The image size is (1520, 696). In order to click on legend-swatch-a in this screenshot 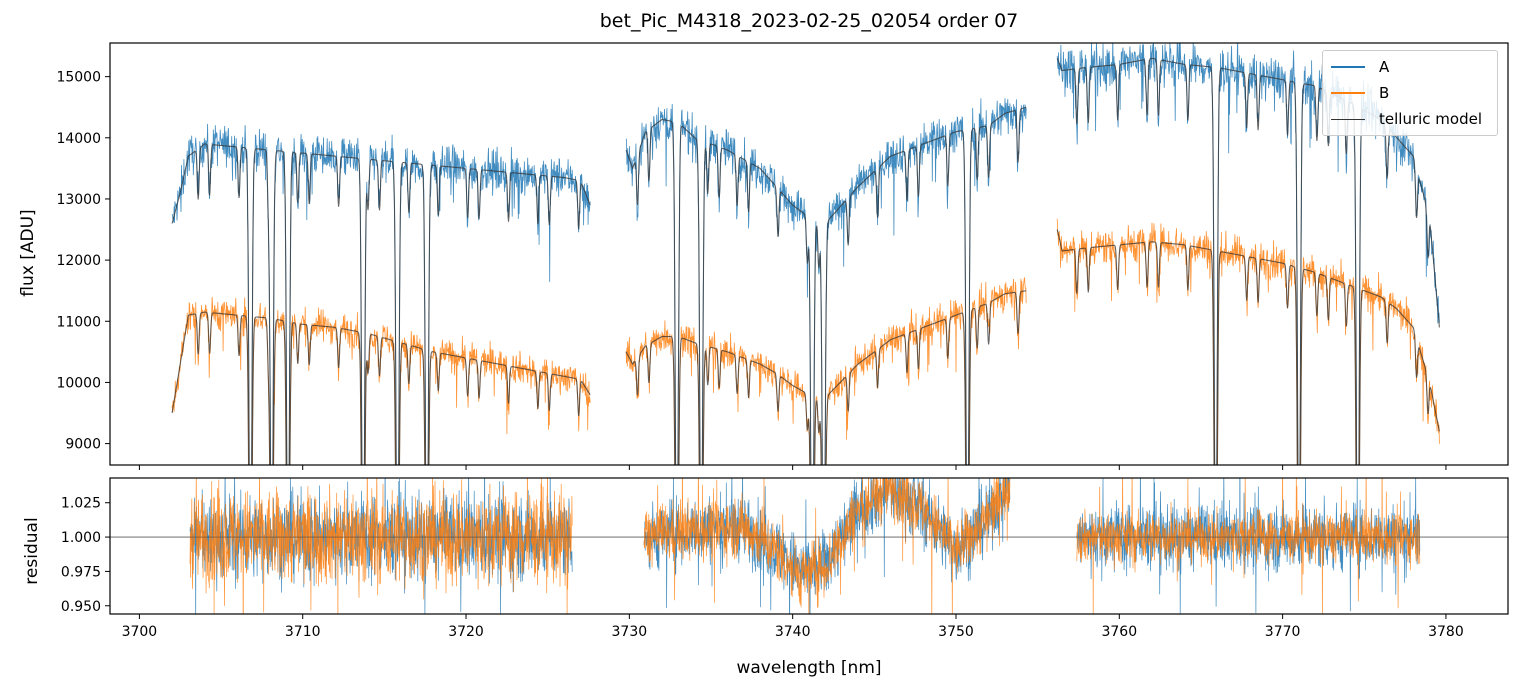, I will do `click(1348, 67)`.